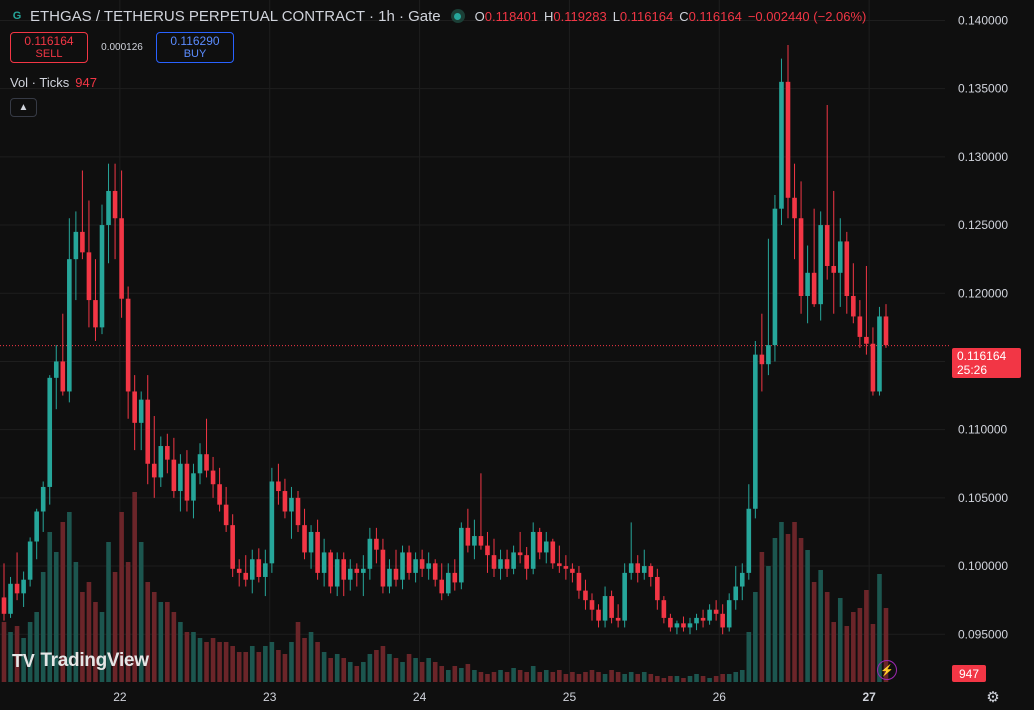  I want to click on buy-button: 0.116290 BUY, so click(195, 47).